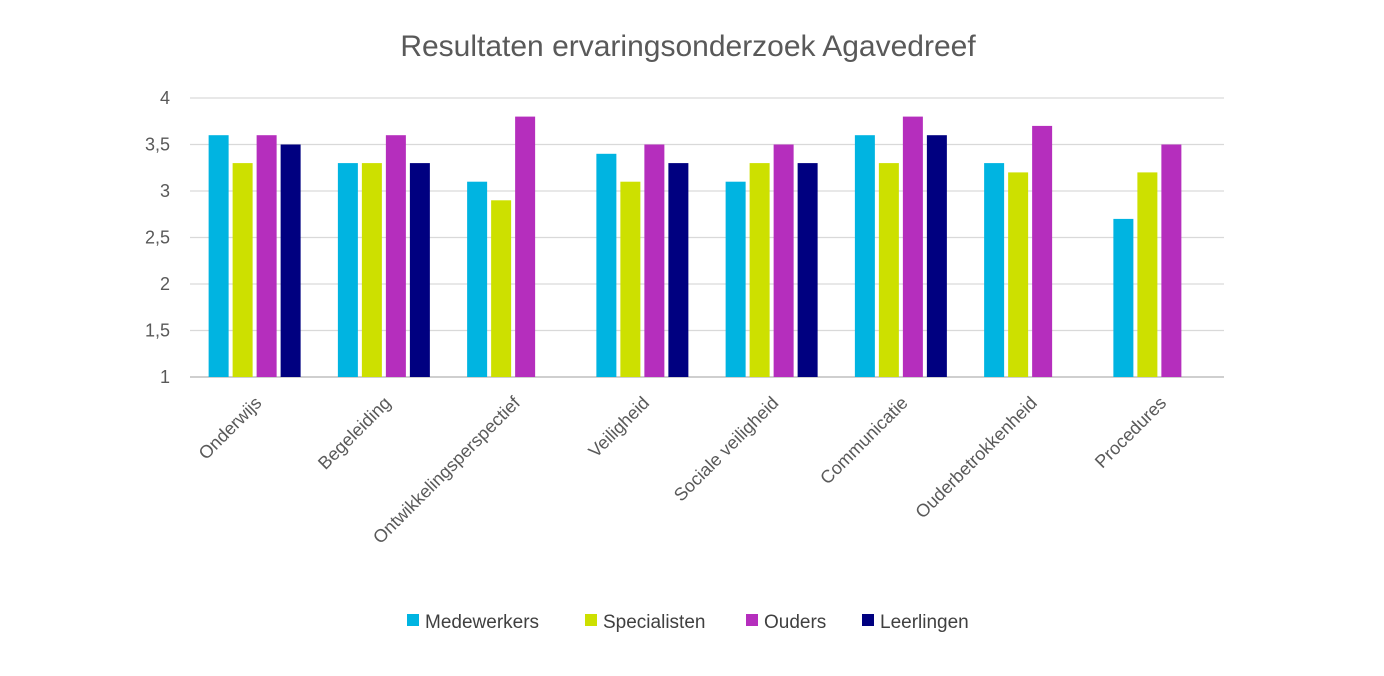 This screenshot has height=676, width=1384. What do you see at coordinates (795, 622) in the screenshot?
I see `legend-label: Ouders` at bounding box center [795, 622].